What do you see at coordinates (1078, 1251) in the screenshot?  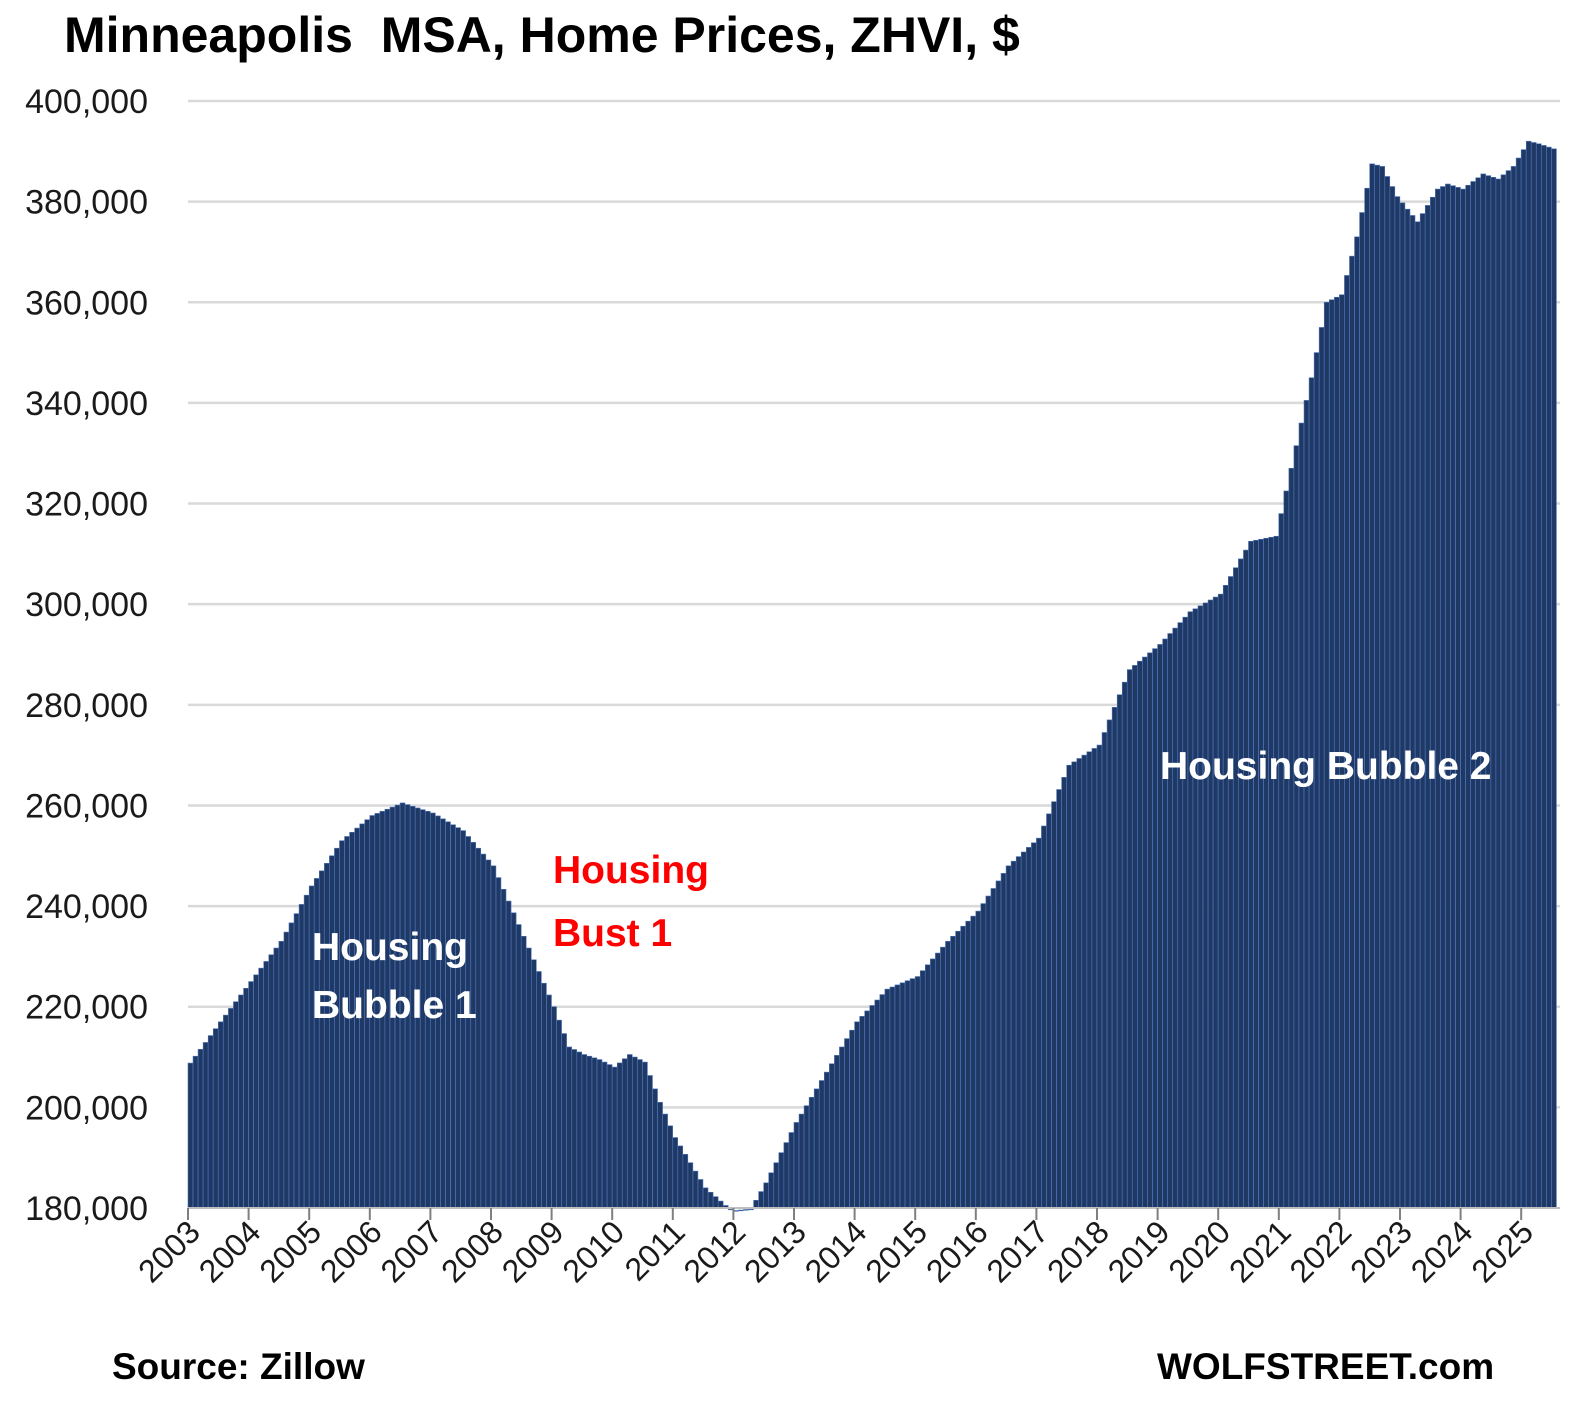 I see `x-tick-label: 2018` at bounding box center [1078, 1251].